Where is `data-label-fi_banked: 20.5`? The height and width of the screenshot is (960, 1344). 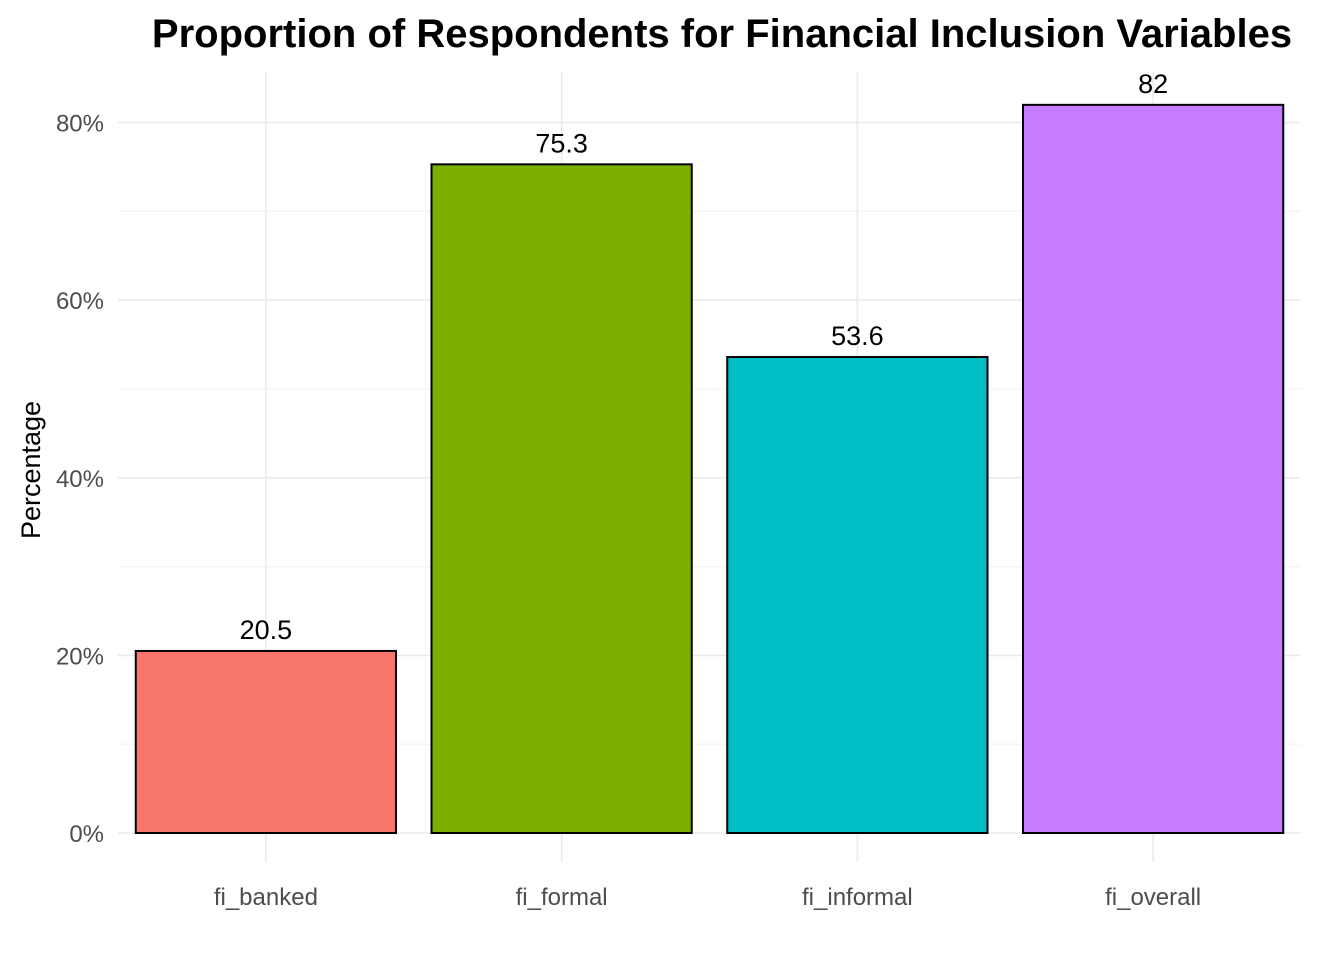 data-label-fi_banked: 20.5 is located at coordinates (266, 630).